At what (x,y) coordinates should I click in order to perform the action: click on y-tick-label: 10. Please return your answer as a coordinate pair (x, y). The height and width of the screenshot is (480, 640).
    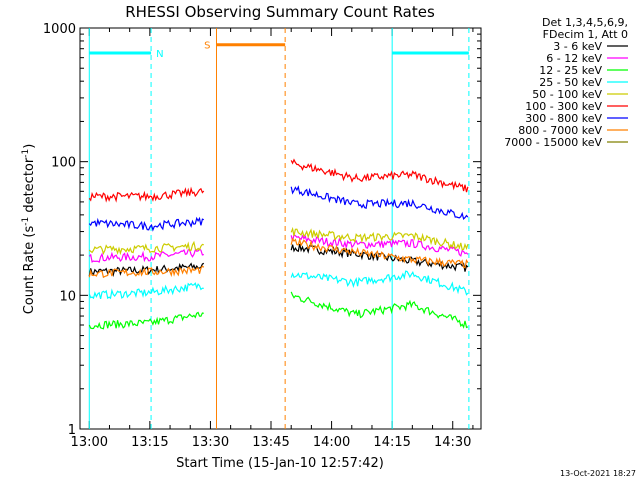
    Looking at the image, I should click on (67, 296).